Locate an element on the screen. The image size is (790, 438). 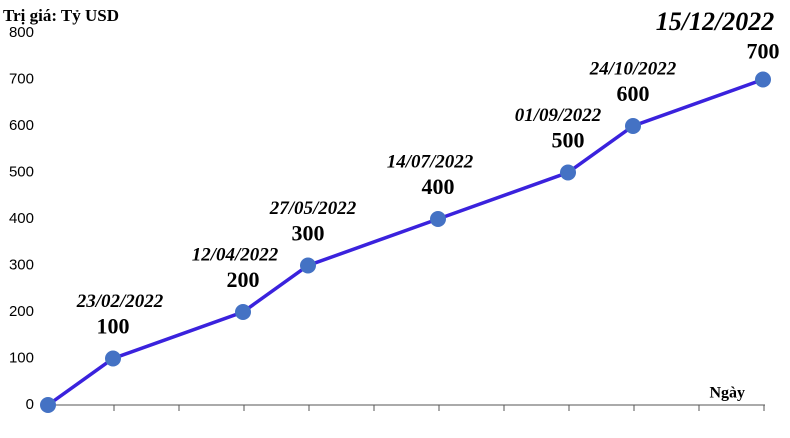
date-label: 27/05/2022 is located at coordinates (313, 208).